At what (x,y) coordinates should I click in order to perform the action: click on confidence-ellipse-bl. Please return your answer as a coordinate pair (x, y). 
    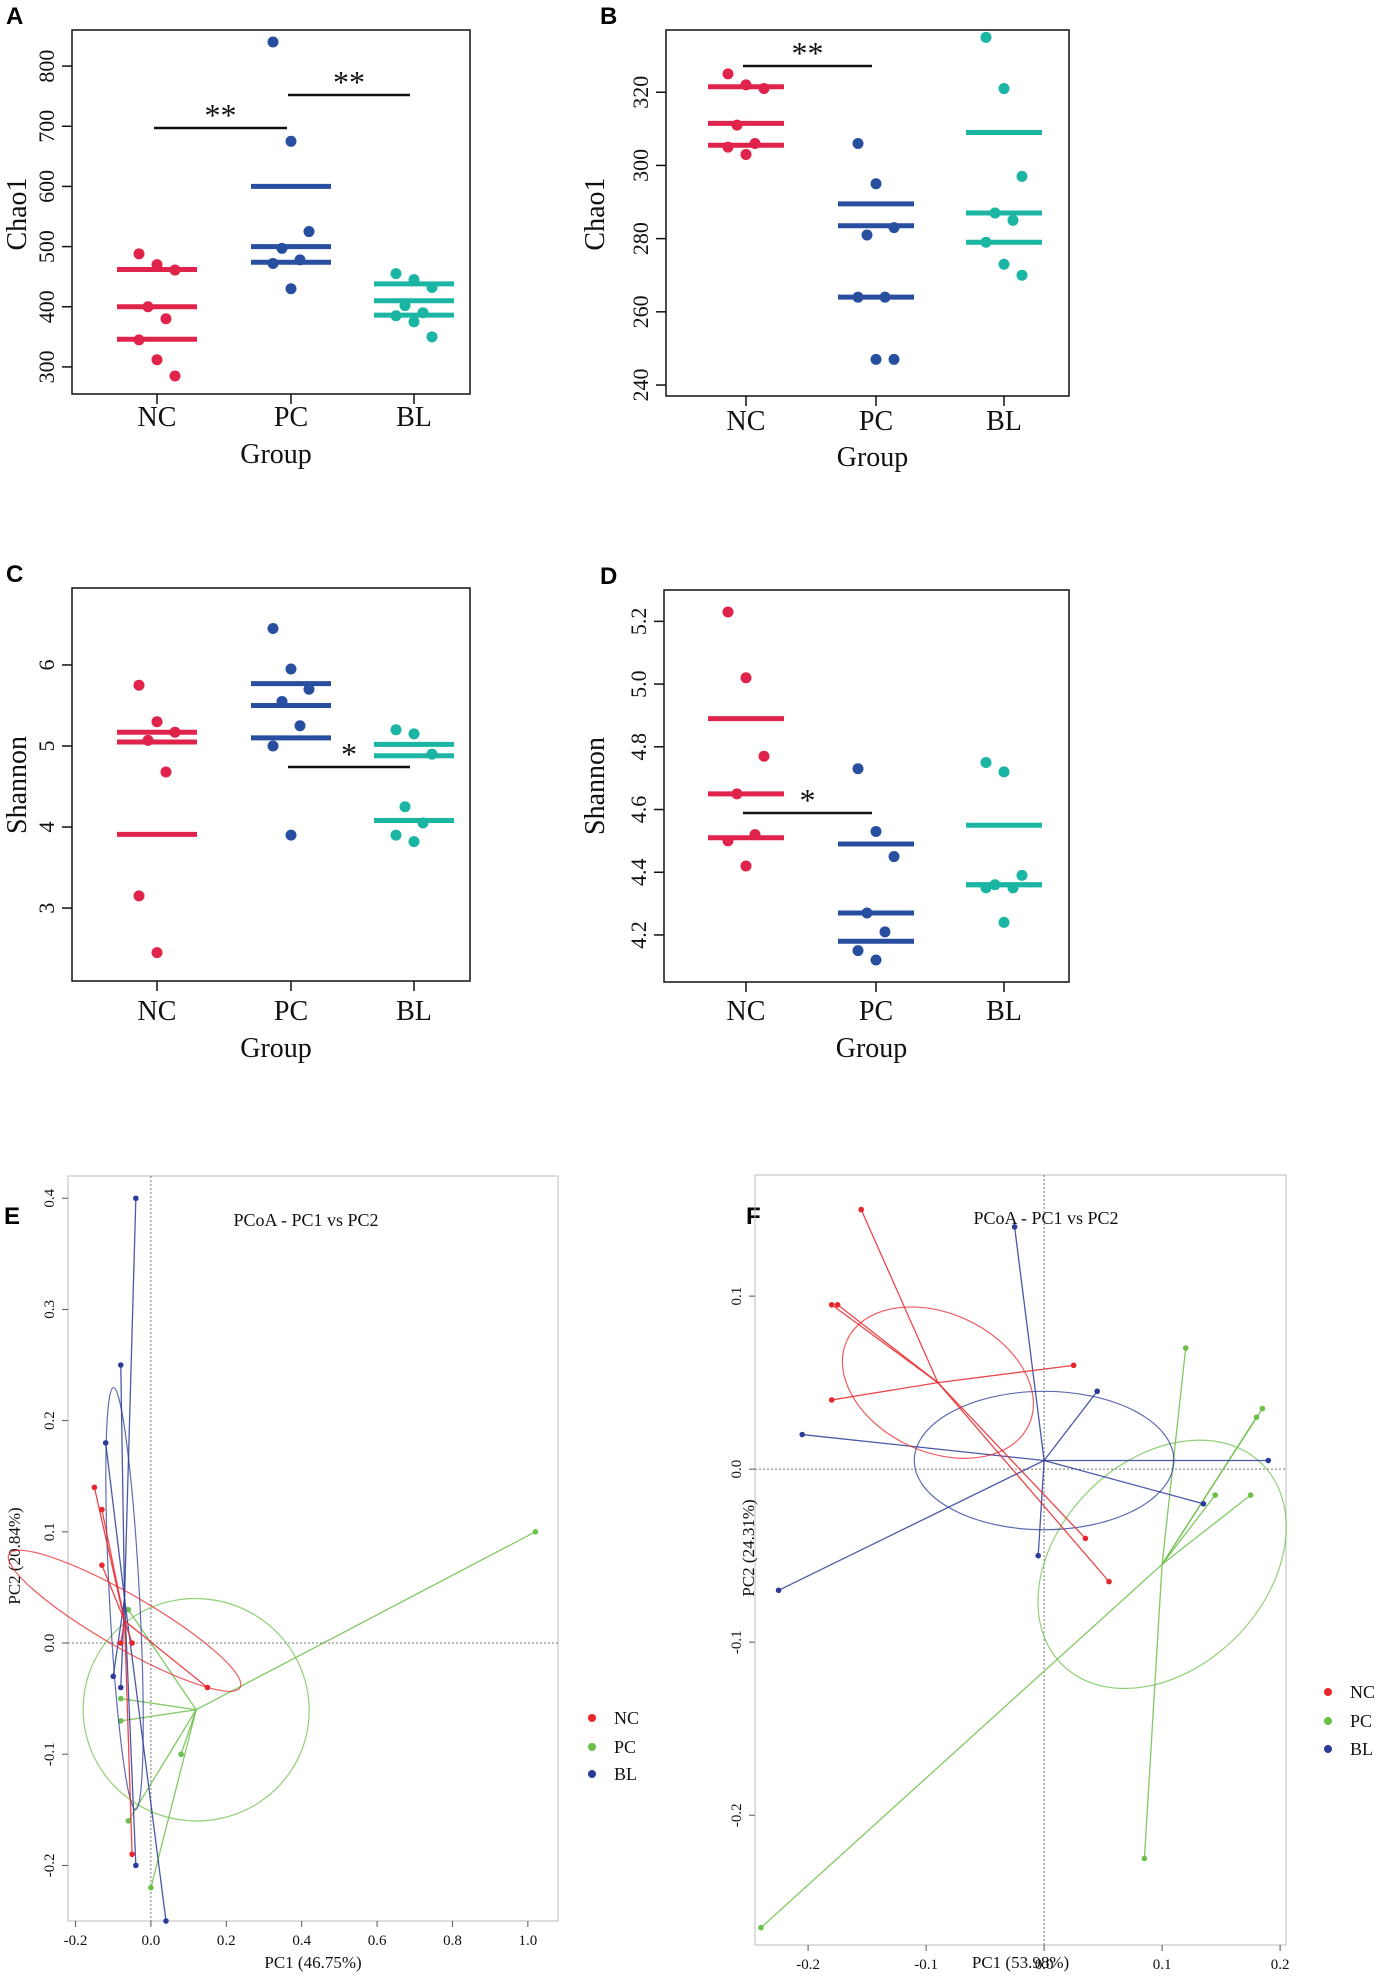
    Looking at the image, I should click on (124, 1598).